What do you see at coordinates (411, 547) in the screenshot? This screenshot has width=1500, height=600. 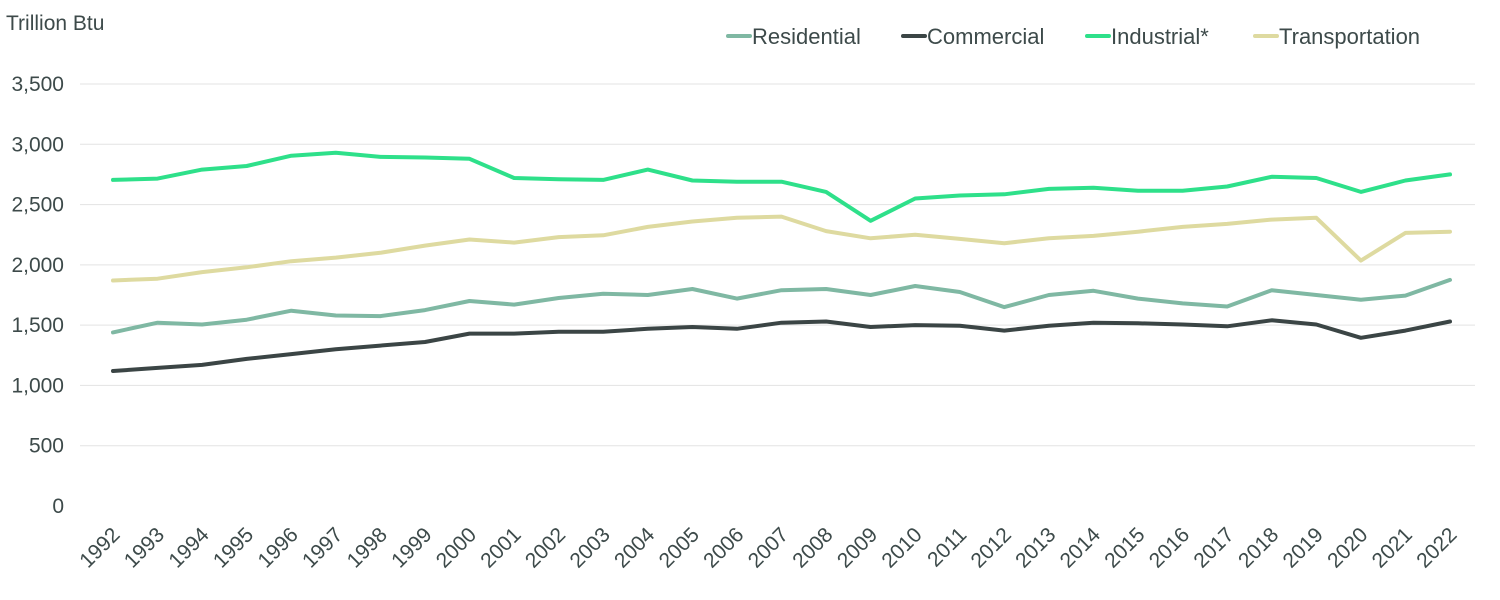 I see `x-tick-label: 1999` at bounding box center [411, 547].